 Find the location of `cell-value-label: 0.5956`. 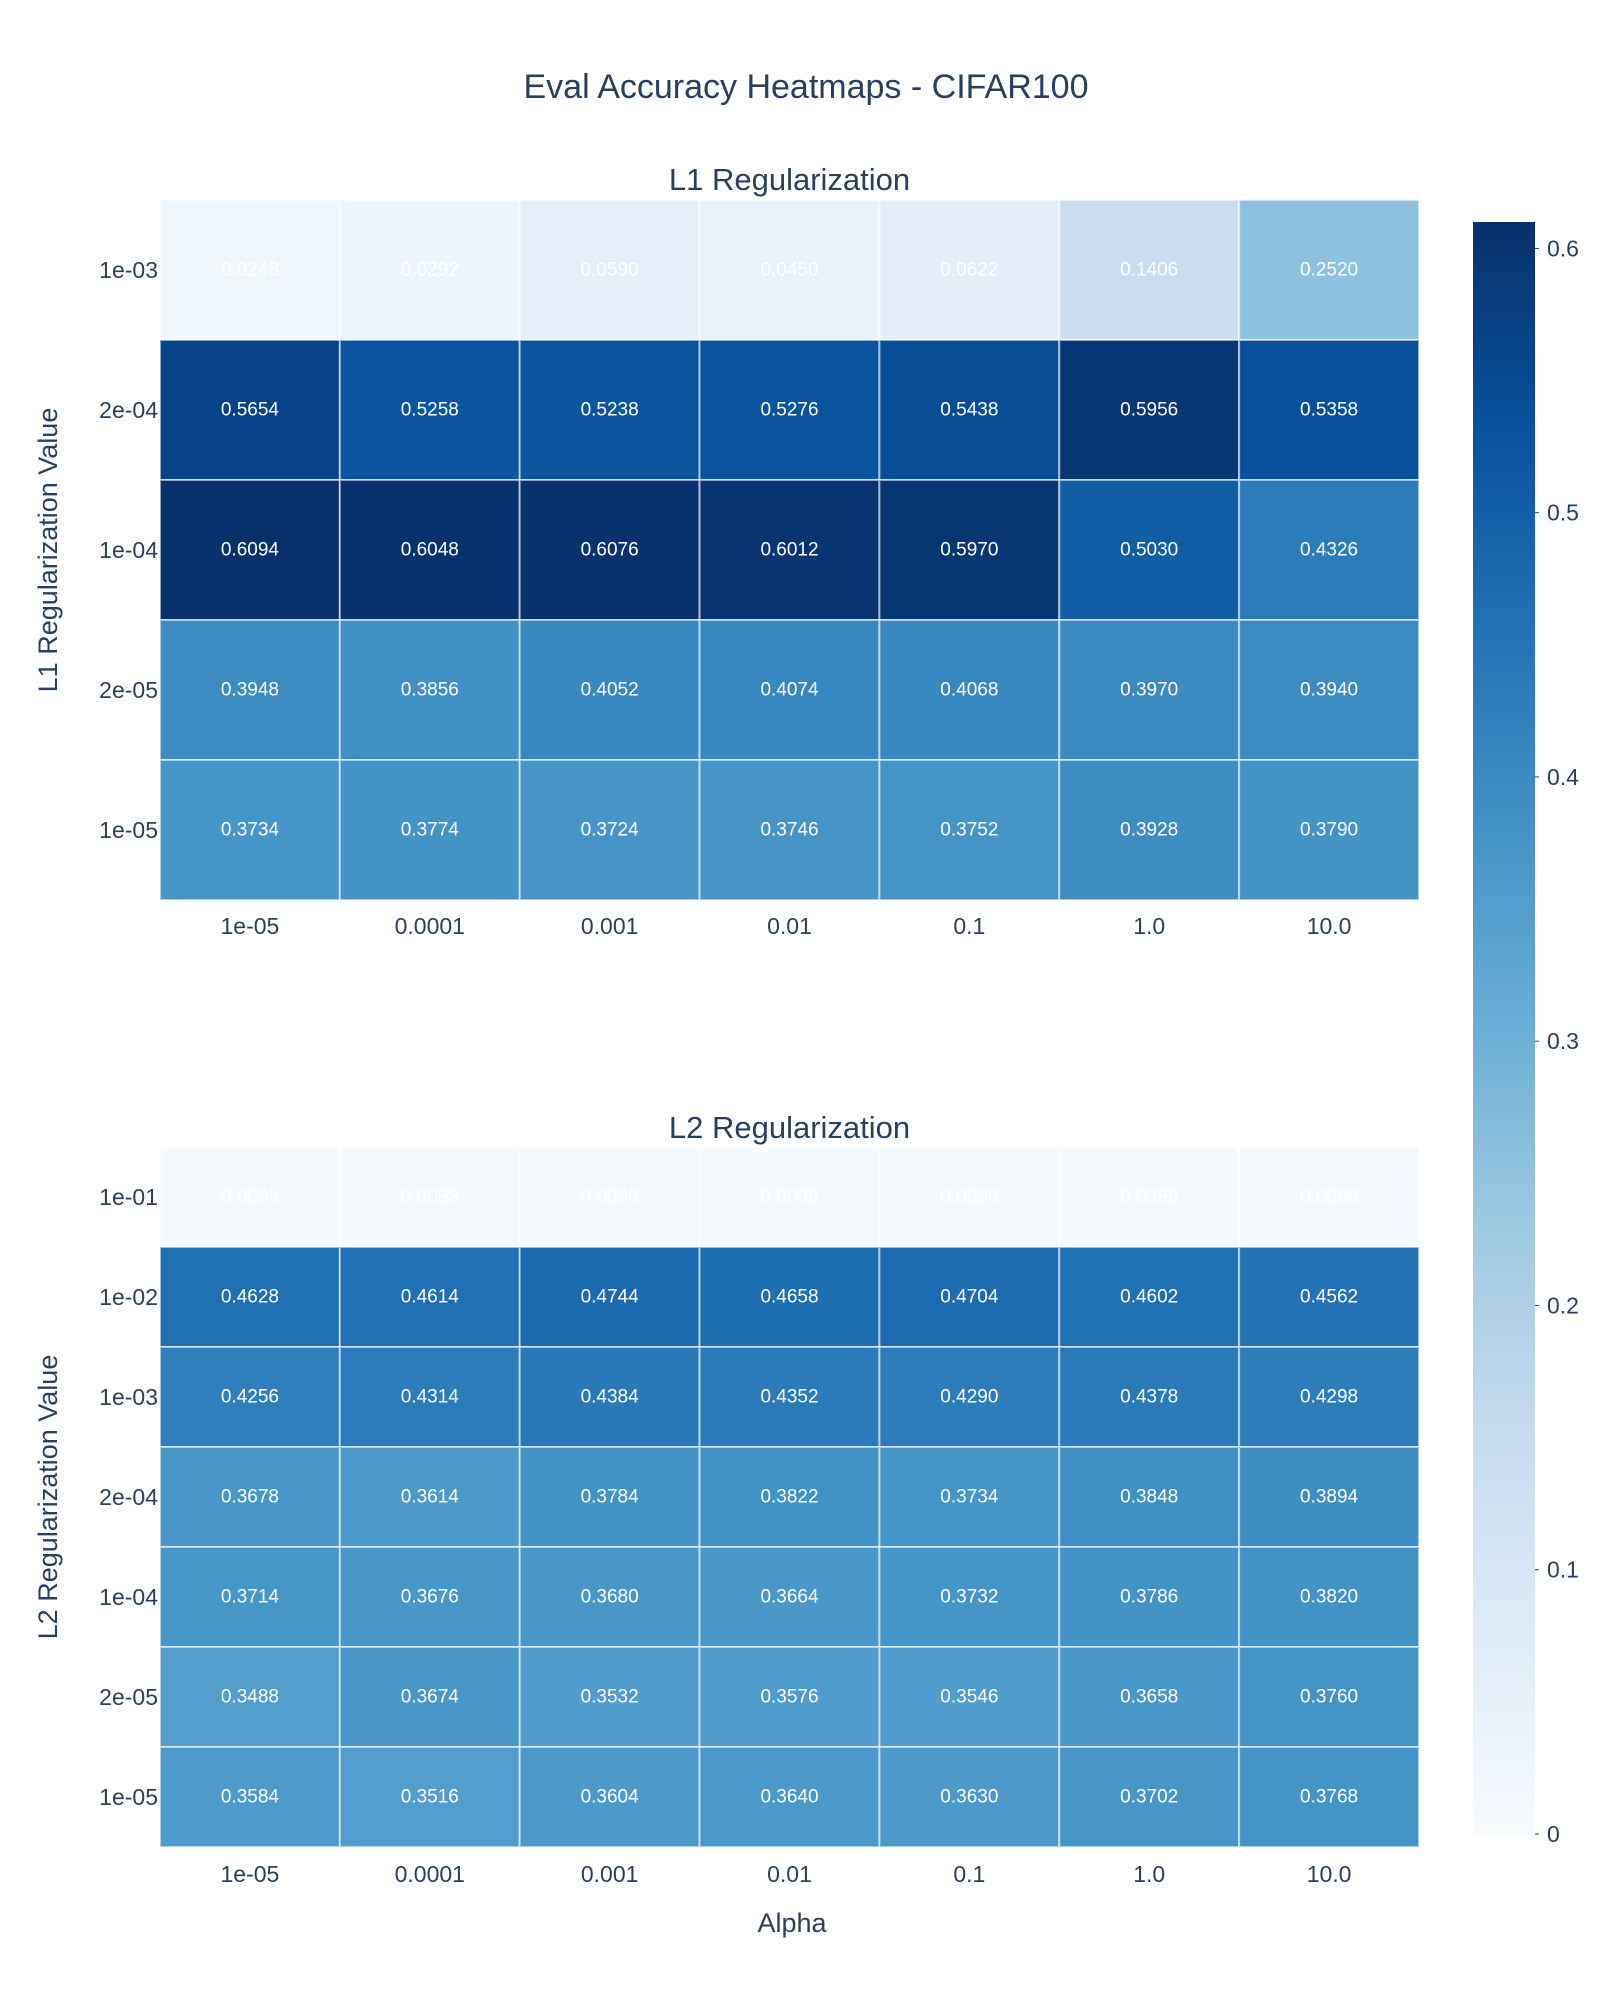

cell-value-label: 0.5956 is located at coordinates (1149, 410).